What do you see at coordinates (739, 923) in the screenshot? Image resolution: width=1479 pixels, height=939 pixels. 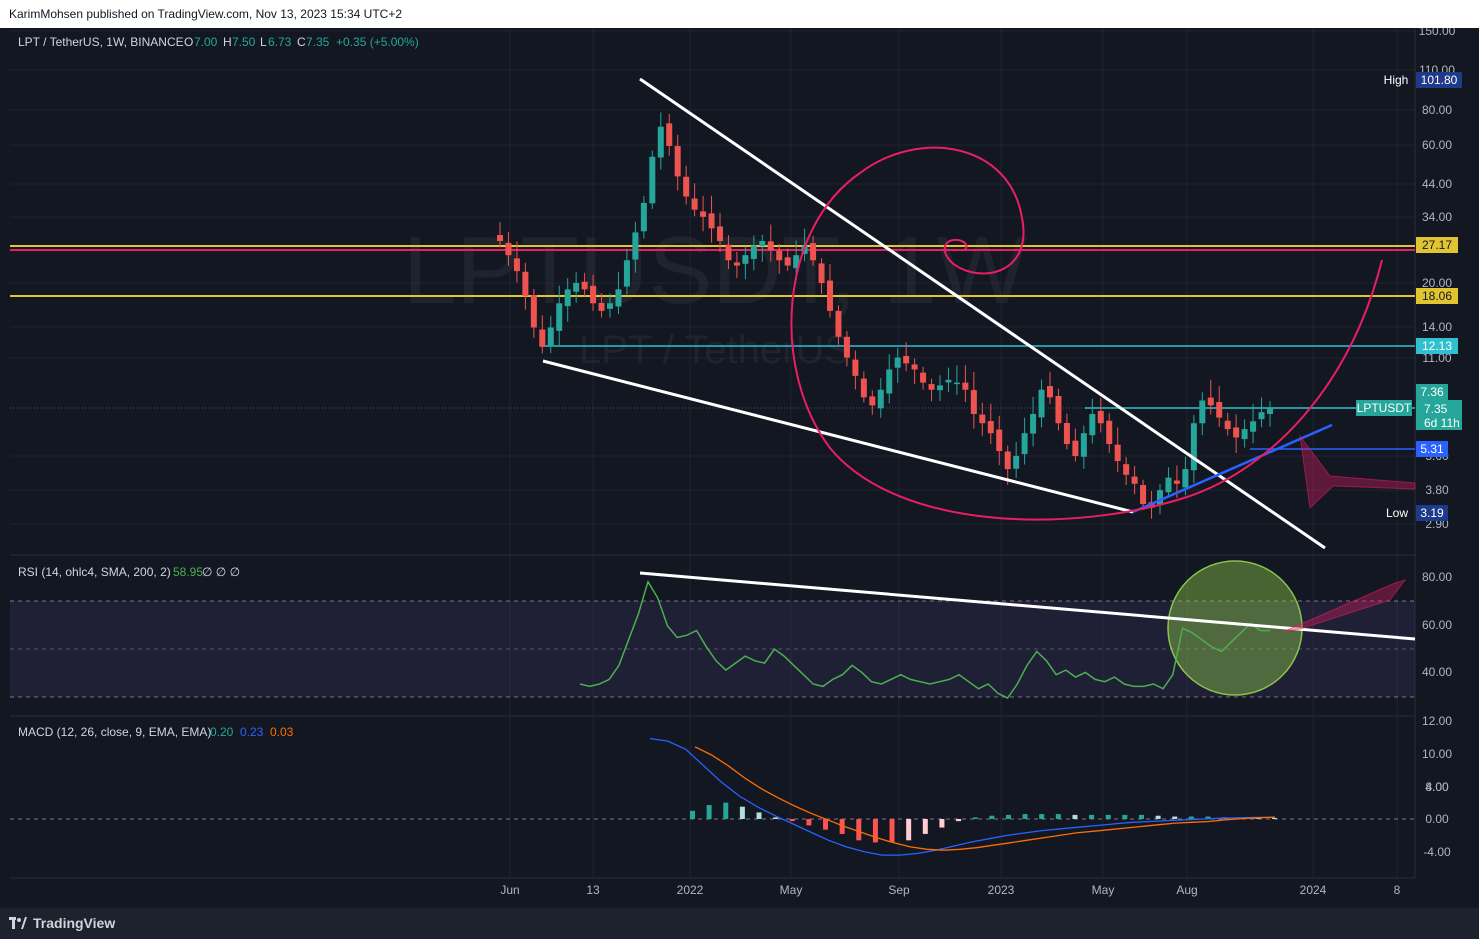 I see `footer-bar: TradingView` at bounding box center [739, 923].